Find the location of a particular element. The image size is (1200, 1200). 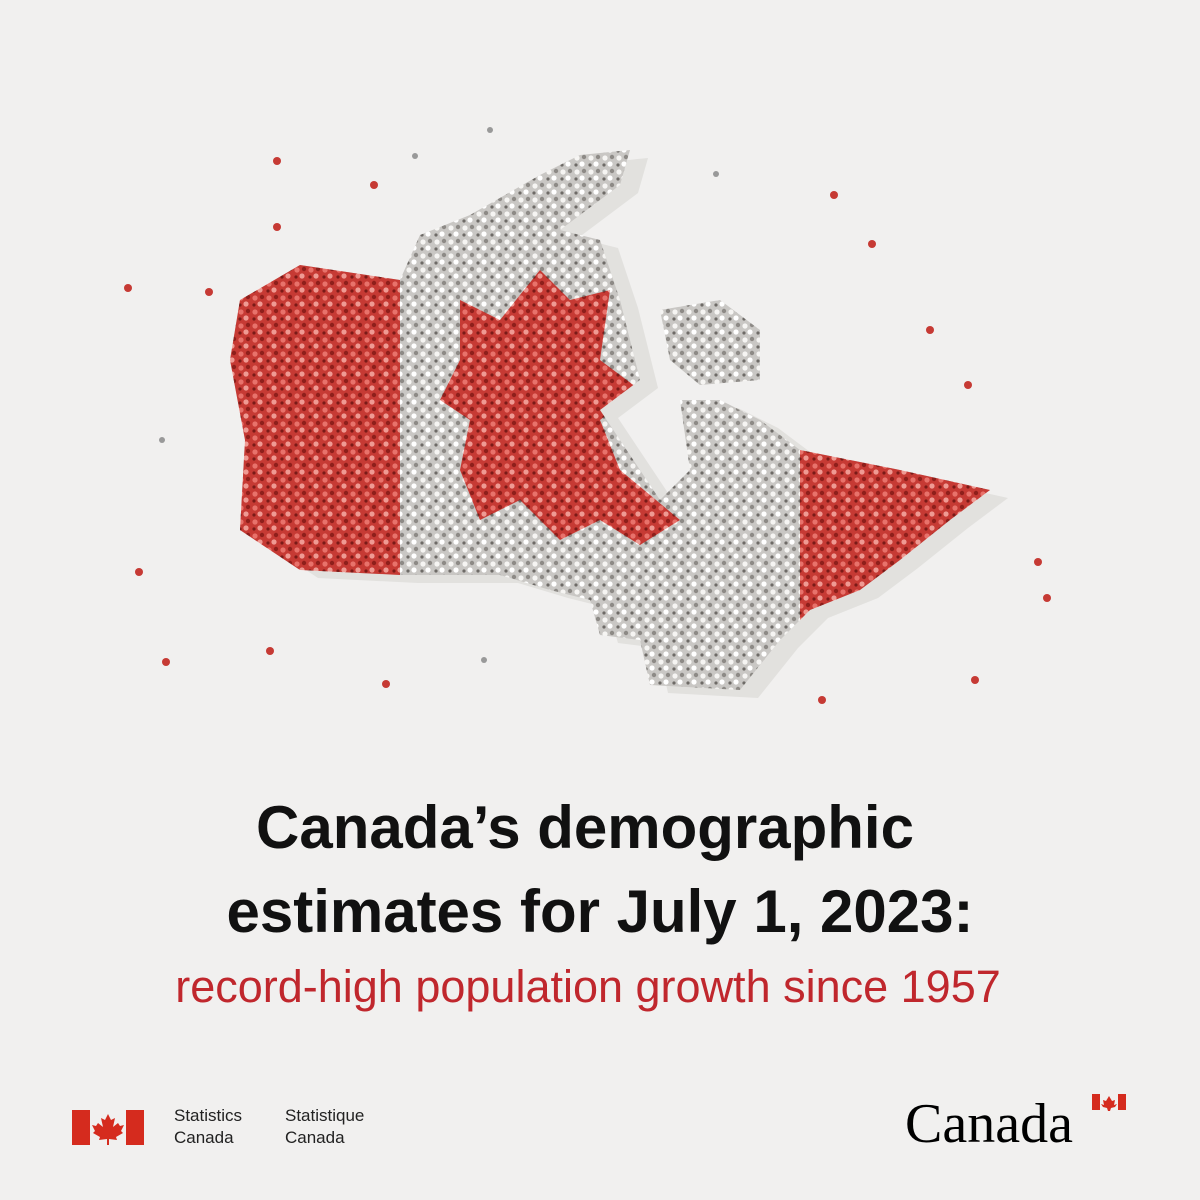

subtitle: record-high population growth since 1957 is located at coordinates (588, 986).